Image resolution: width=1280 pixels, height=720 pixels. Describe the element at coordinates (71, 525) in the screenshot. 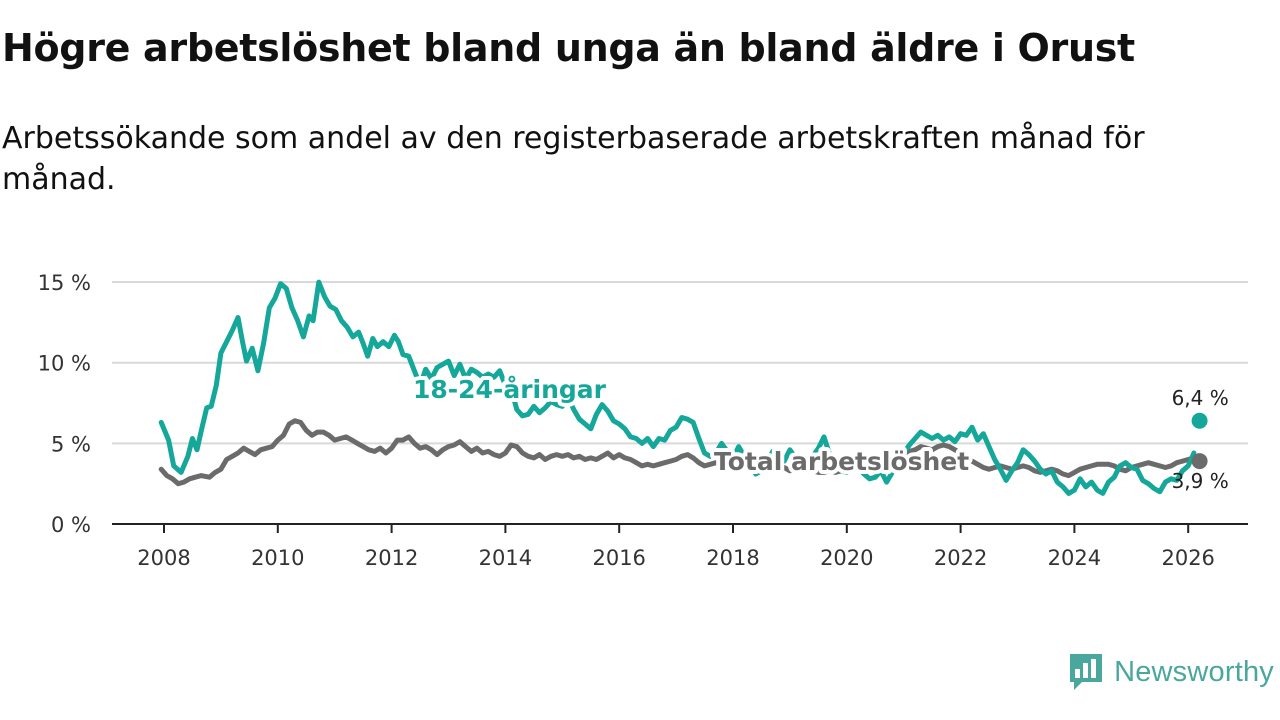

I see `y-tick-label-0: 0 %` at that location.